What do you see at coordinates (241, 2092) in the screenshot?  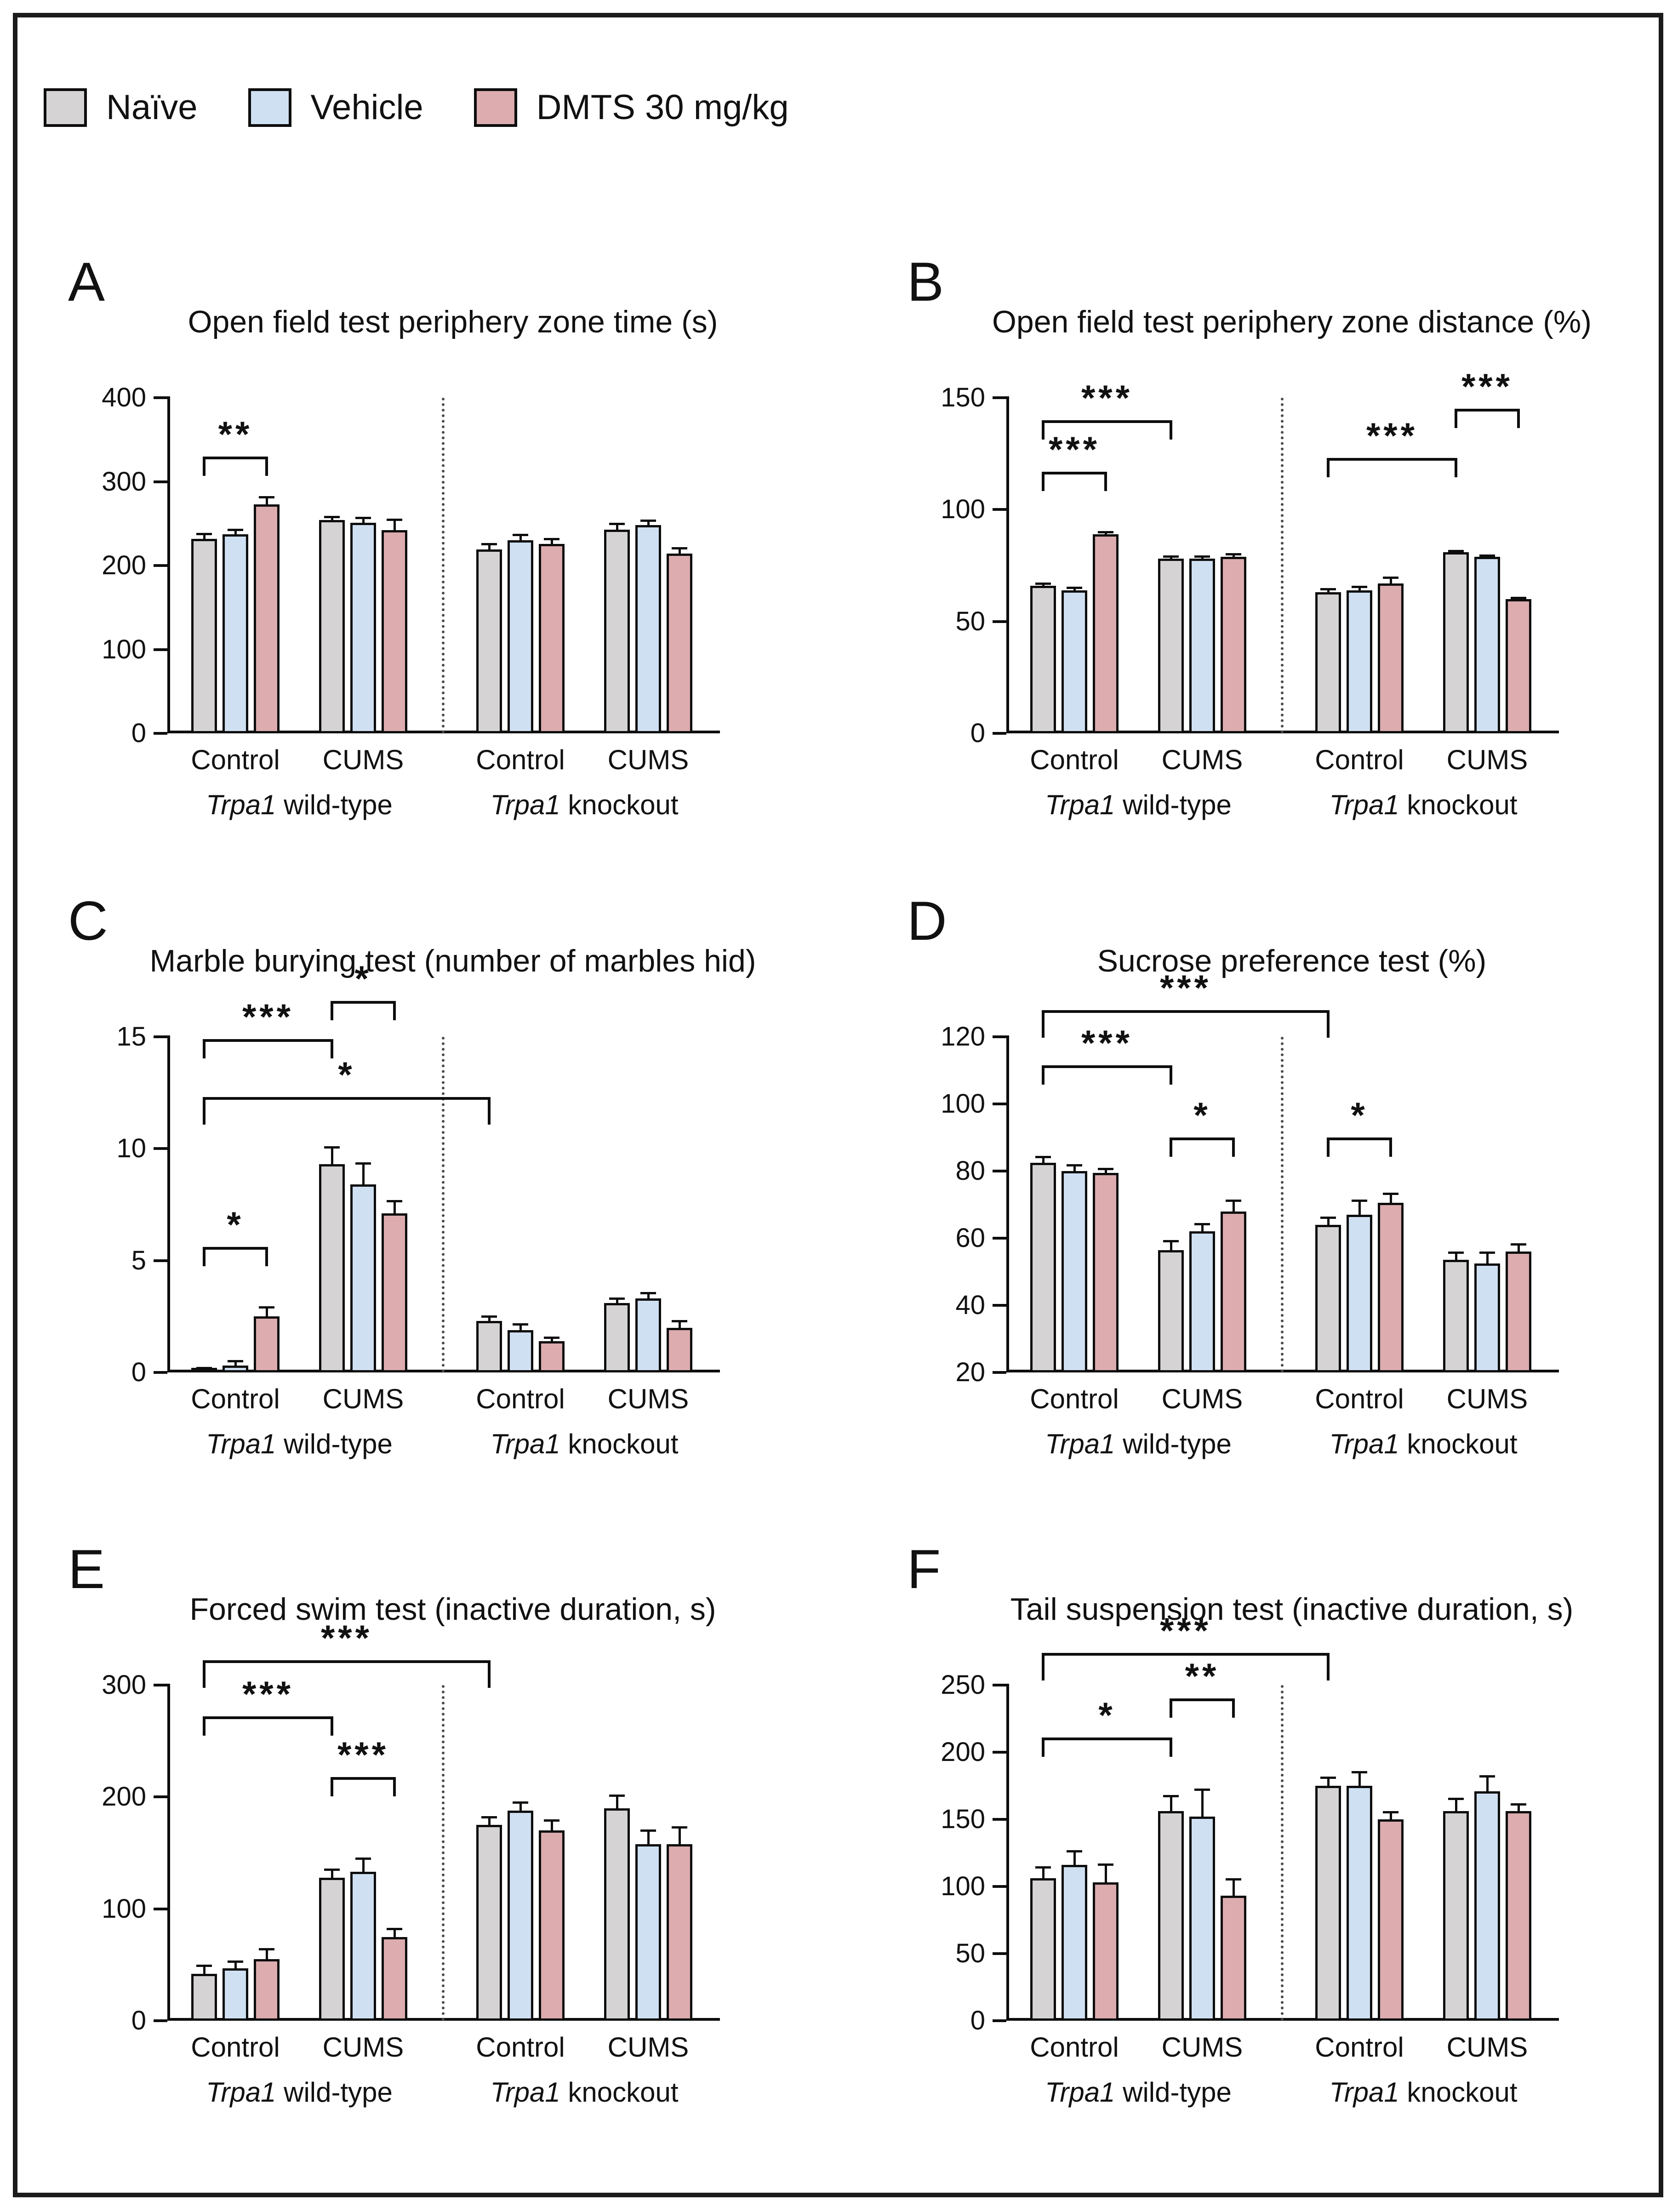 I see `genotype-gene-name: Trpa1` at bounding box center [241, 2092].